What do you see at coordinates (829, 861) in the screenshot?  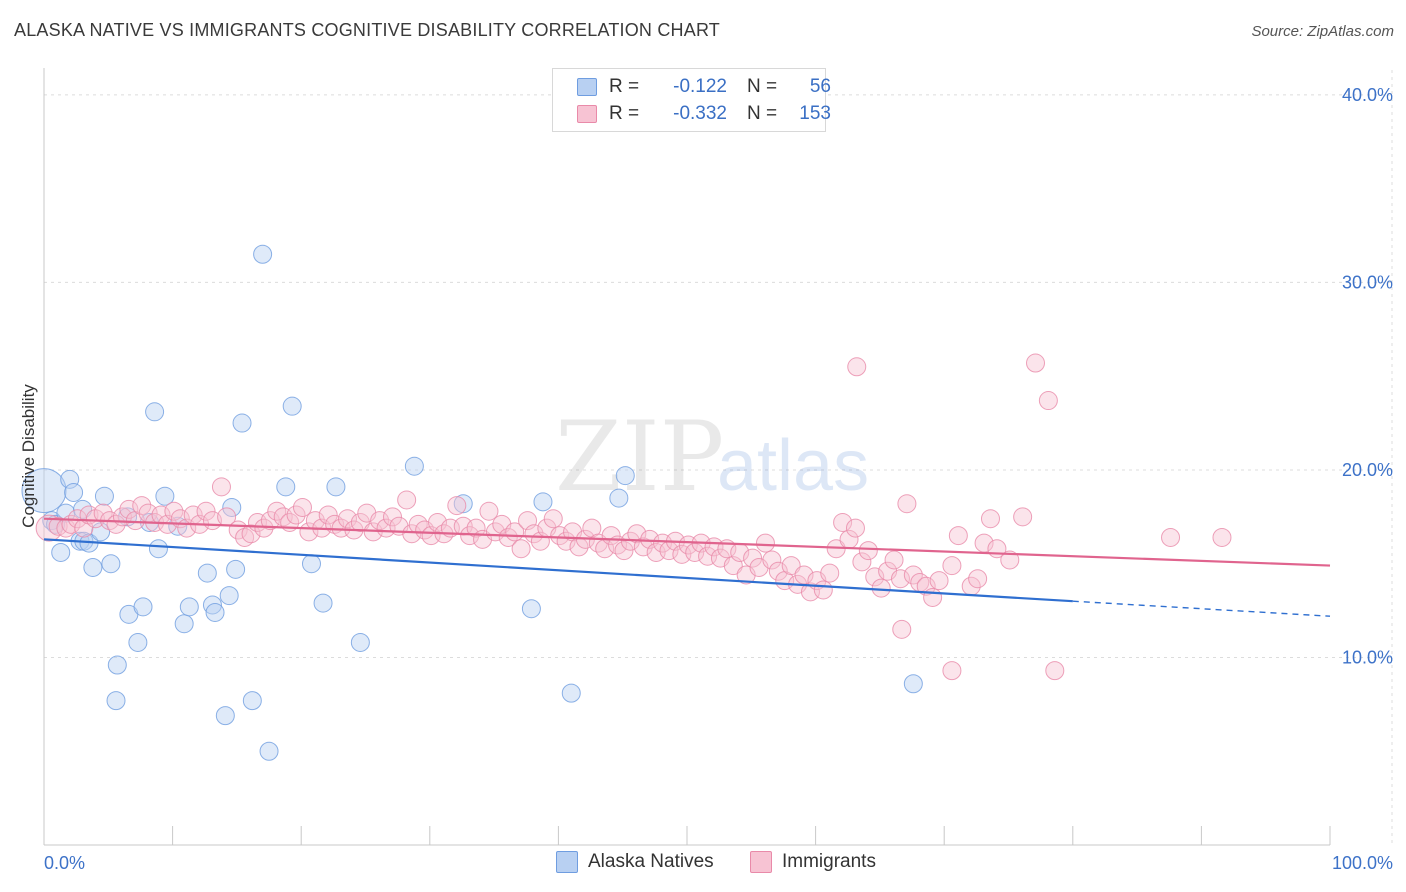 I see `bottom-legend-label-immigrants: Immigrants` at bounding box center [829, 861].